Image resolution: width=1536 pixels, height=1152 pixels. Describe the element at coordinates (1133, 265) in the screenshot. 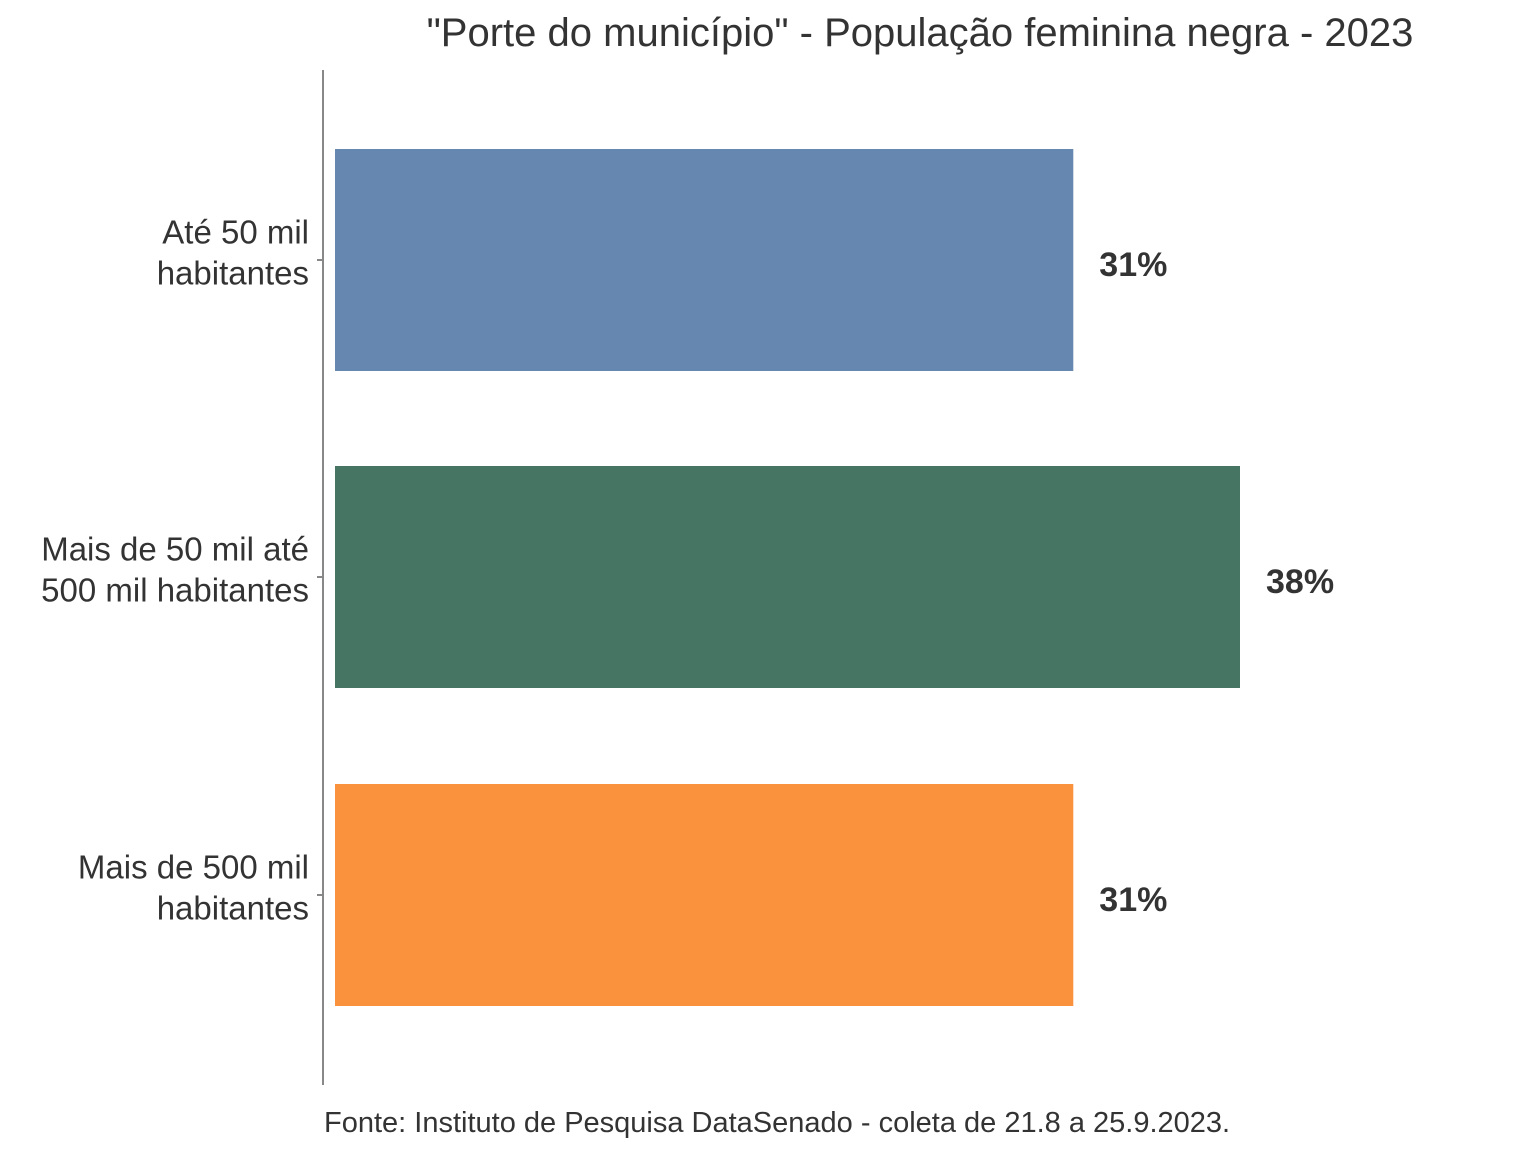

I see `value-label-1: 31%` at that location.